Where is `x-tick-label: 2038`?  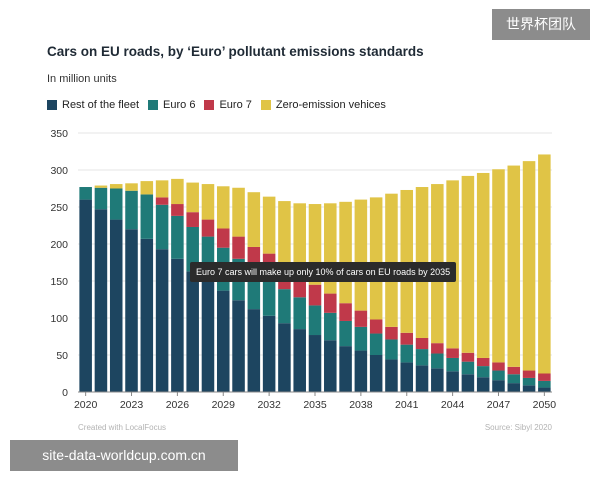
x-tick-label: 2038 is located at coordinates (361, 405).